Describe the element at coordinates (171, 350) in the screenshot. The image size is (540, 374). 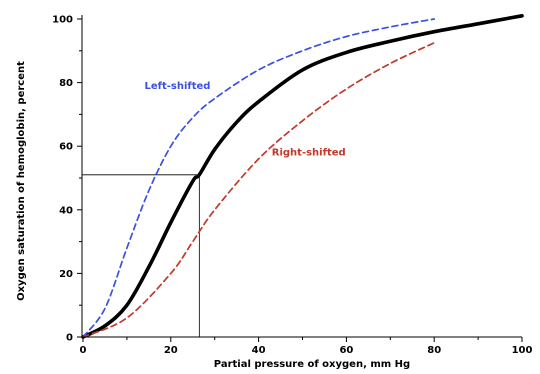
I see `x-tick-label: 20` at that location.